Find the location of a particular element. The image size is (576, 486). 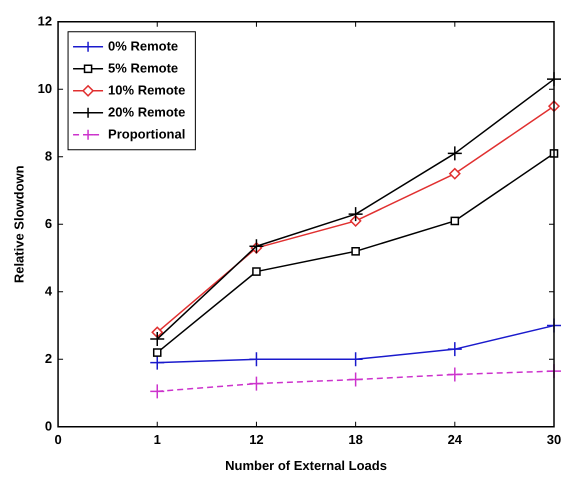

x-tick-label: 18 is located at coordinates (355, 440).